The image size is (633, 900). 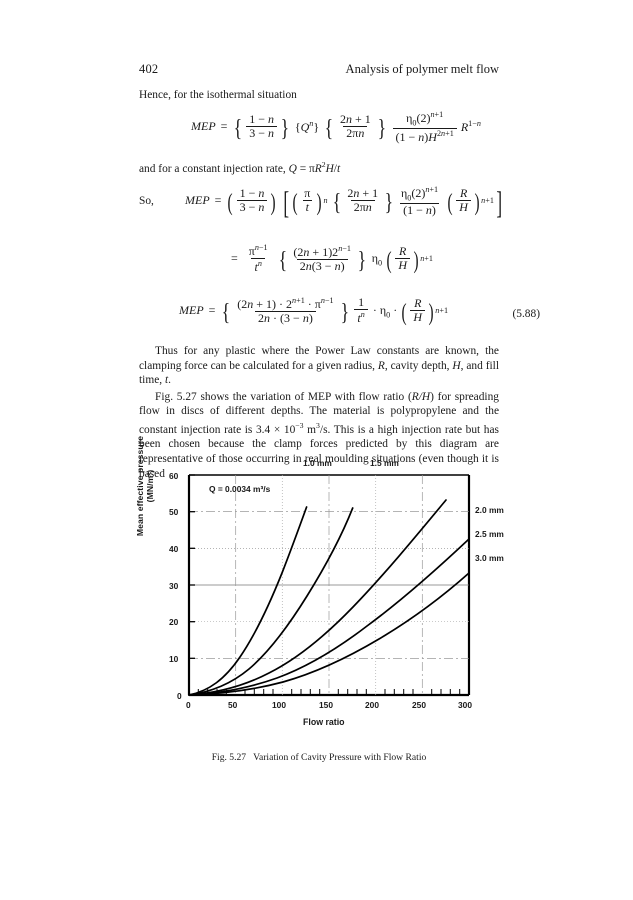 I want to click on y-tick-20: 20, so click(x=174, y=622).